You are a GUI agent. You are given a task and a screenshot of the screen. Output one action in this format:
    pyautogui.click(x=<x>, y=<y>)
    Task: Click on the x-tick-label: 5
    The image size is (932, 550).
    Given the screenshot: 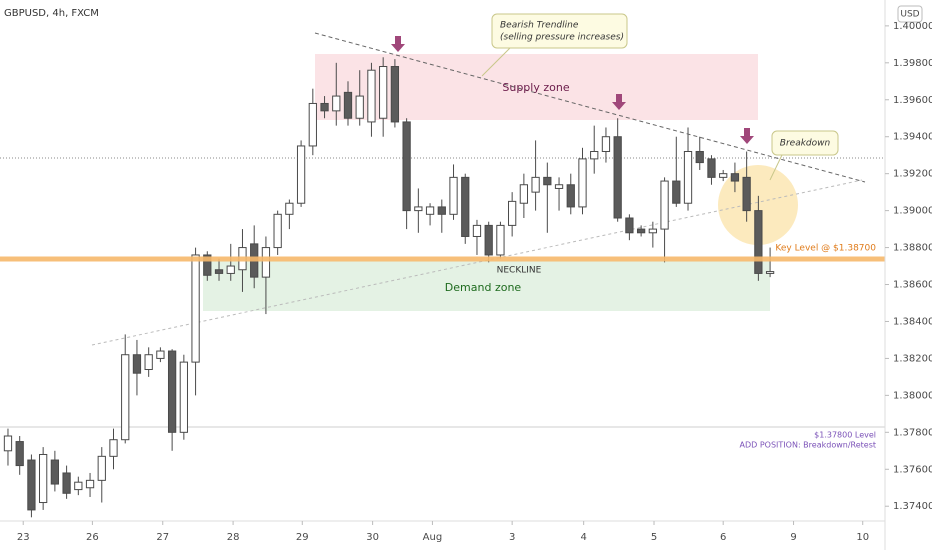 What is the action you would take?
    pyautogui.click(x=654, y=537)
    